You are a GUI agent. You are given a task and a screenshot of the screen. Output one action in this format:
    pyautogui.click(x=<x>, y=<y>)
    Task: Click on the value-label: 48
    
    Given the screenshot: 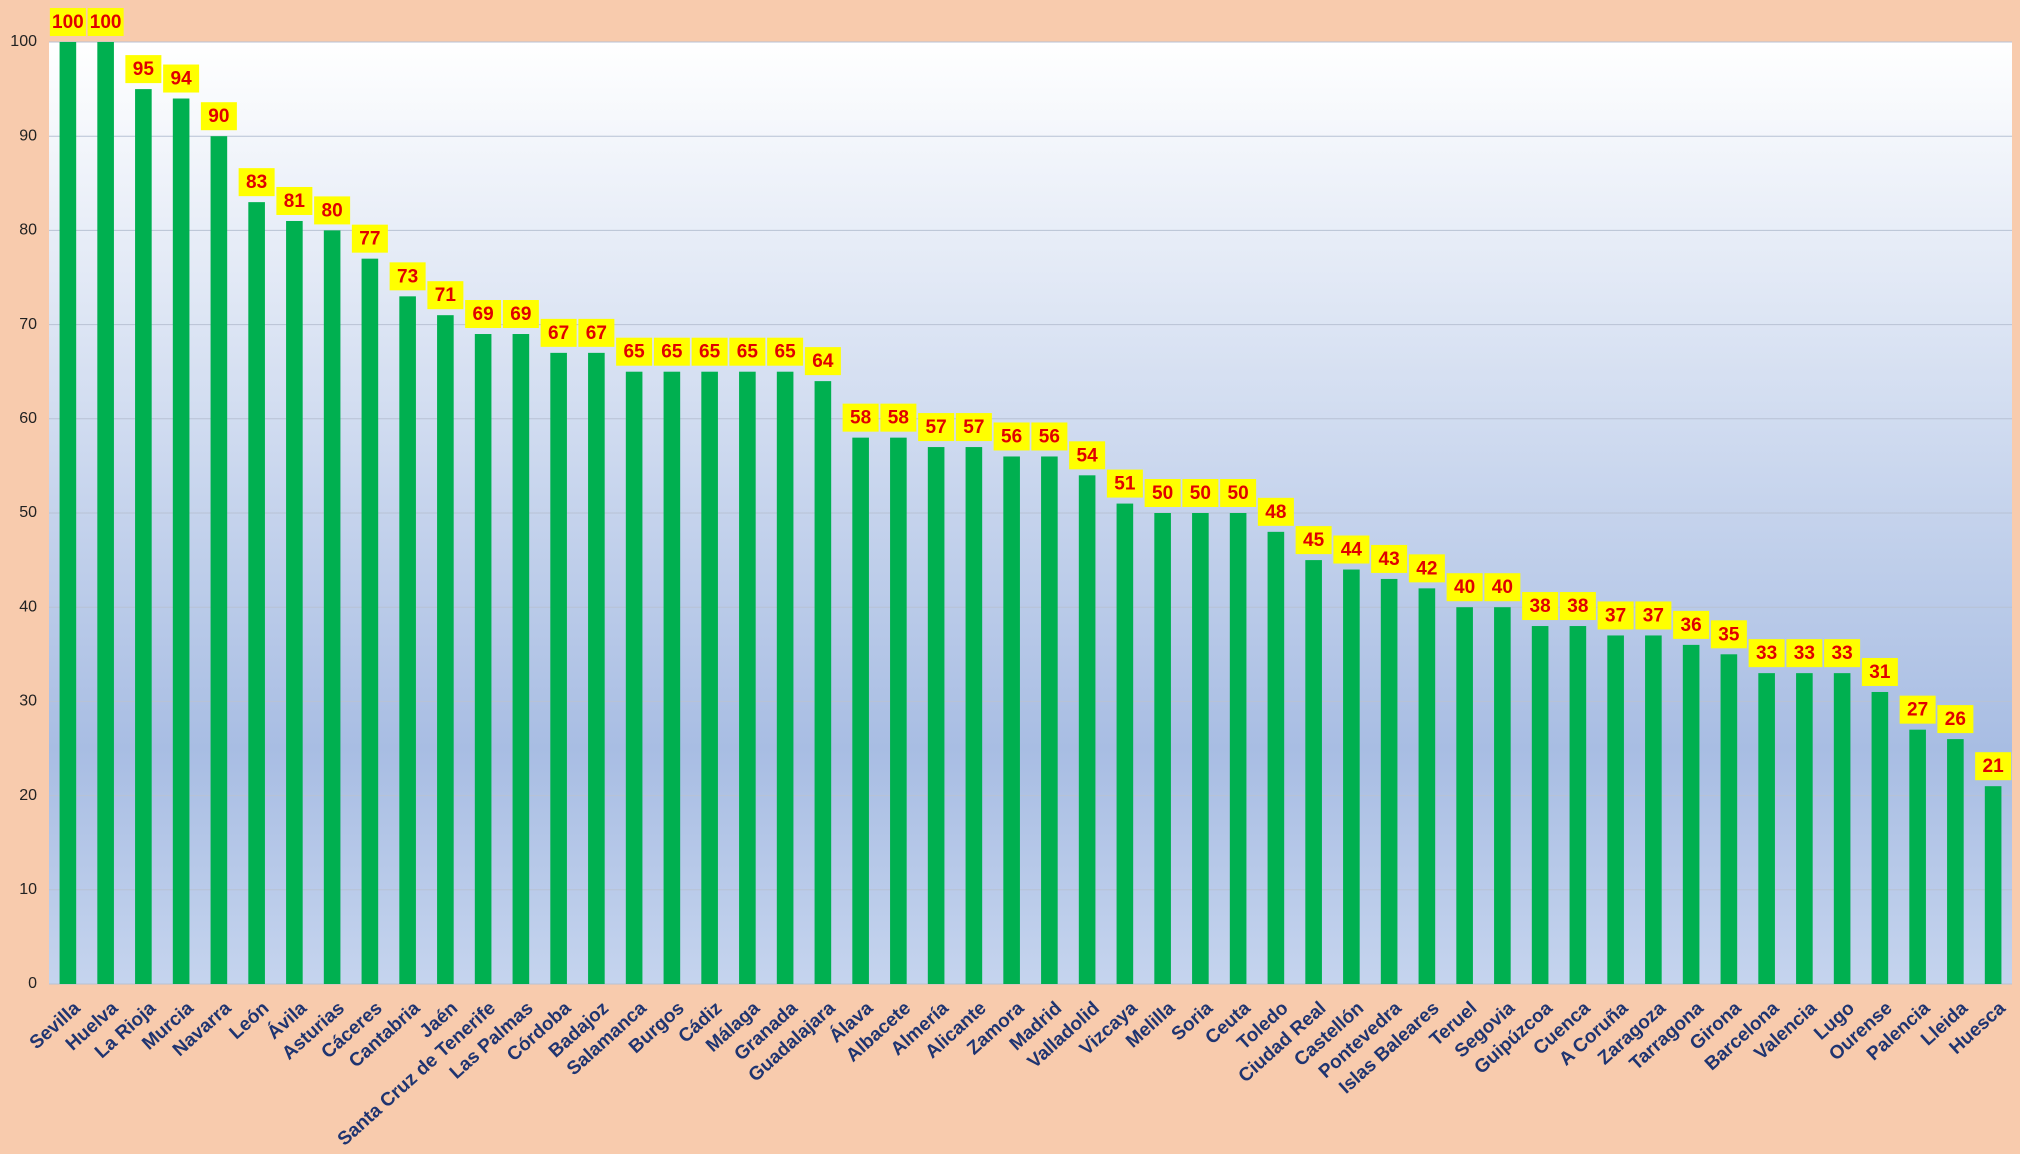 What is the action you would take?
    pyautogui.click(x=1275, y=512)
    